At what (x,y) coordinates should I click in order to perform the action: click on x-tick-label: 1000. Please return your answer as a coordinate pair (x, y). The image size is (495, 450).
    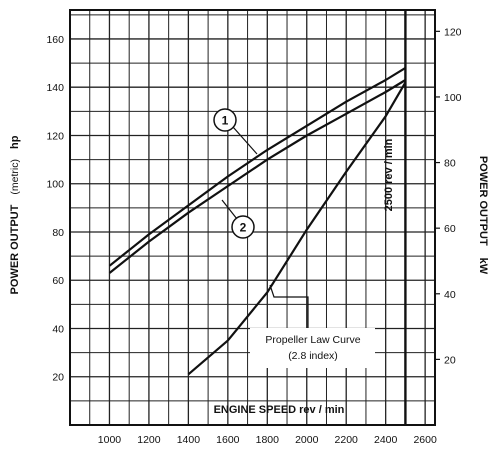
    Looking at the image, I should click on (110, 440).